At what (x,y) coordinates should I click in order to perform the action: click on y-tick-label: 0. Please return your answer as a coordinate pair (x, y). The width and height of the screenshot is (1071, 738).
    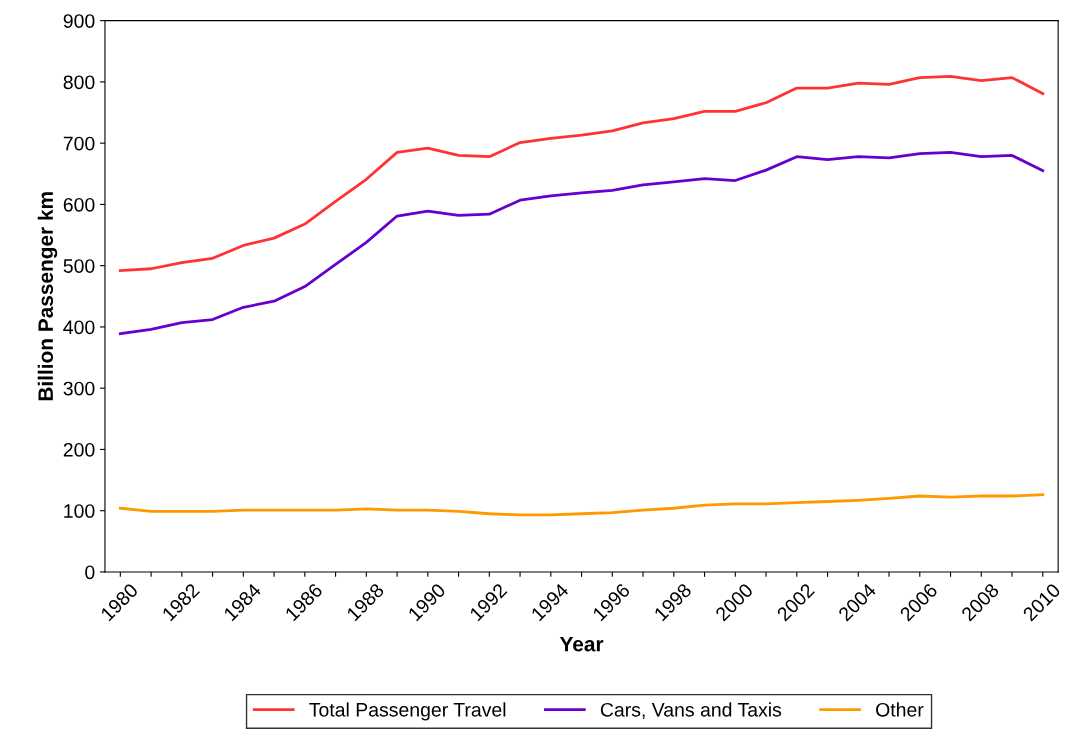
    Looking at the image, I should click on (90, 572).